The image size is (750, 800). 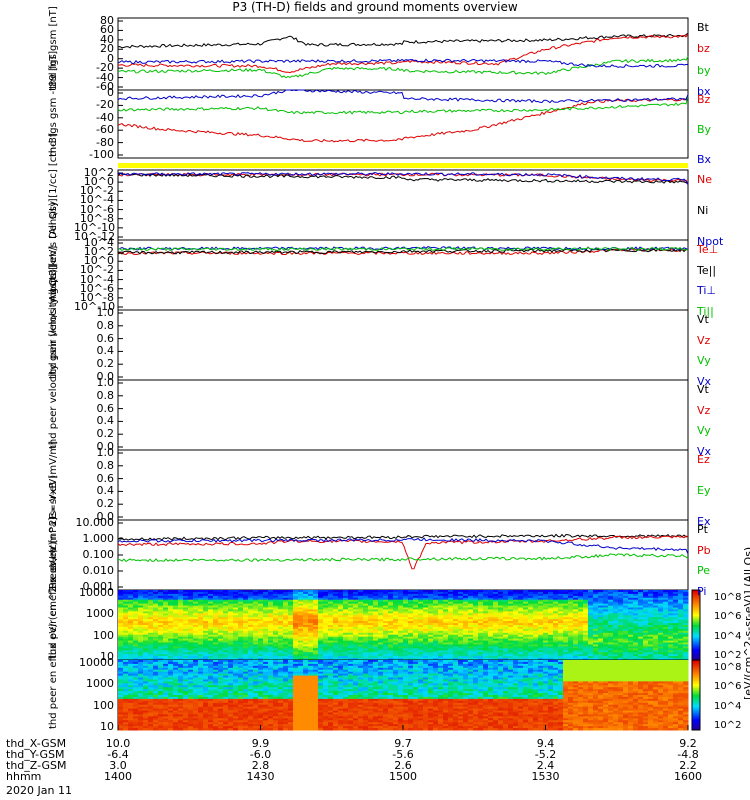 What do you see at coordinates (696, 638) in the screenshot?
I see `colorbar-segment` at bounding box center [696, 638].